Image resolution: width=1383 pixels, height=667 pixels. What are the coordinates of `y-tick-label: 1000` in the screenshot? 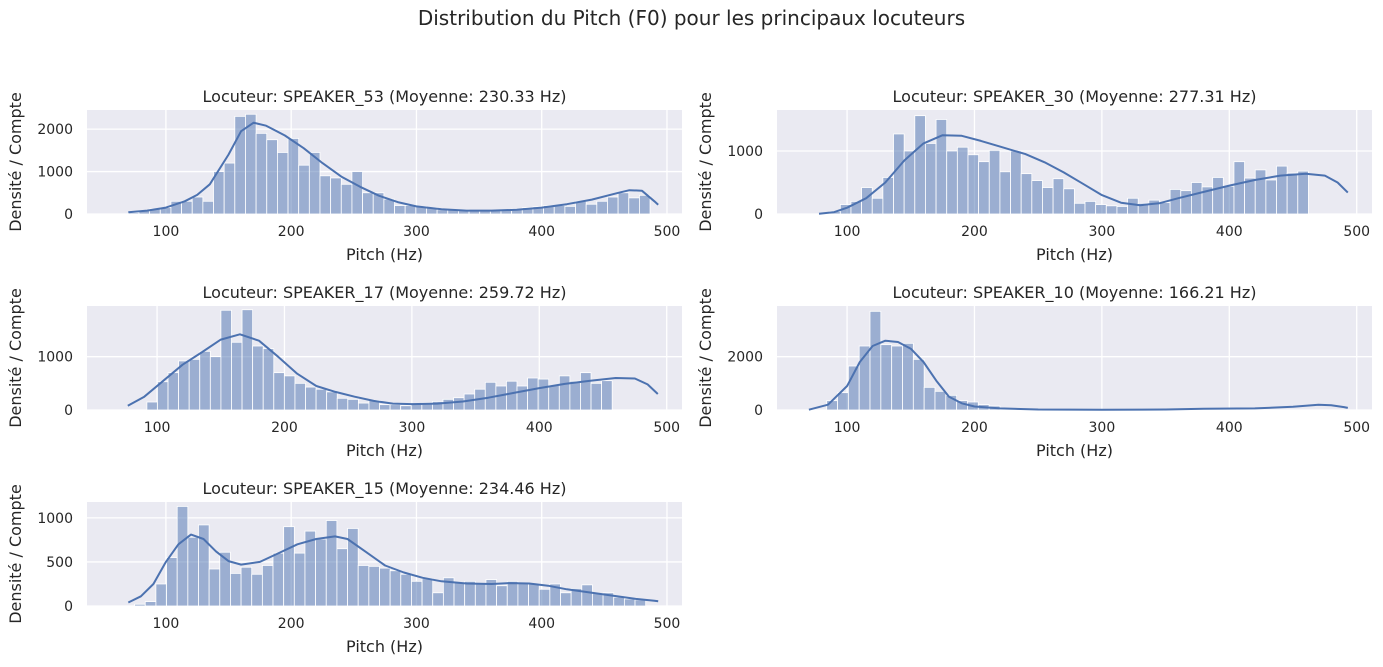 It's located at (55, 358).